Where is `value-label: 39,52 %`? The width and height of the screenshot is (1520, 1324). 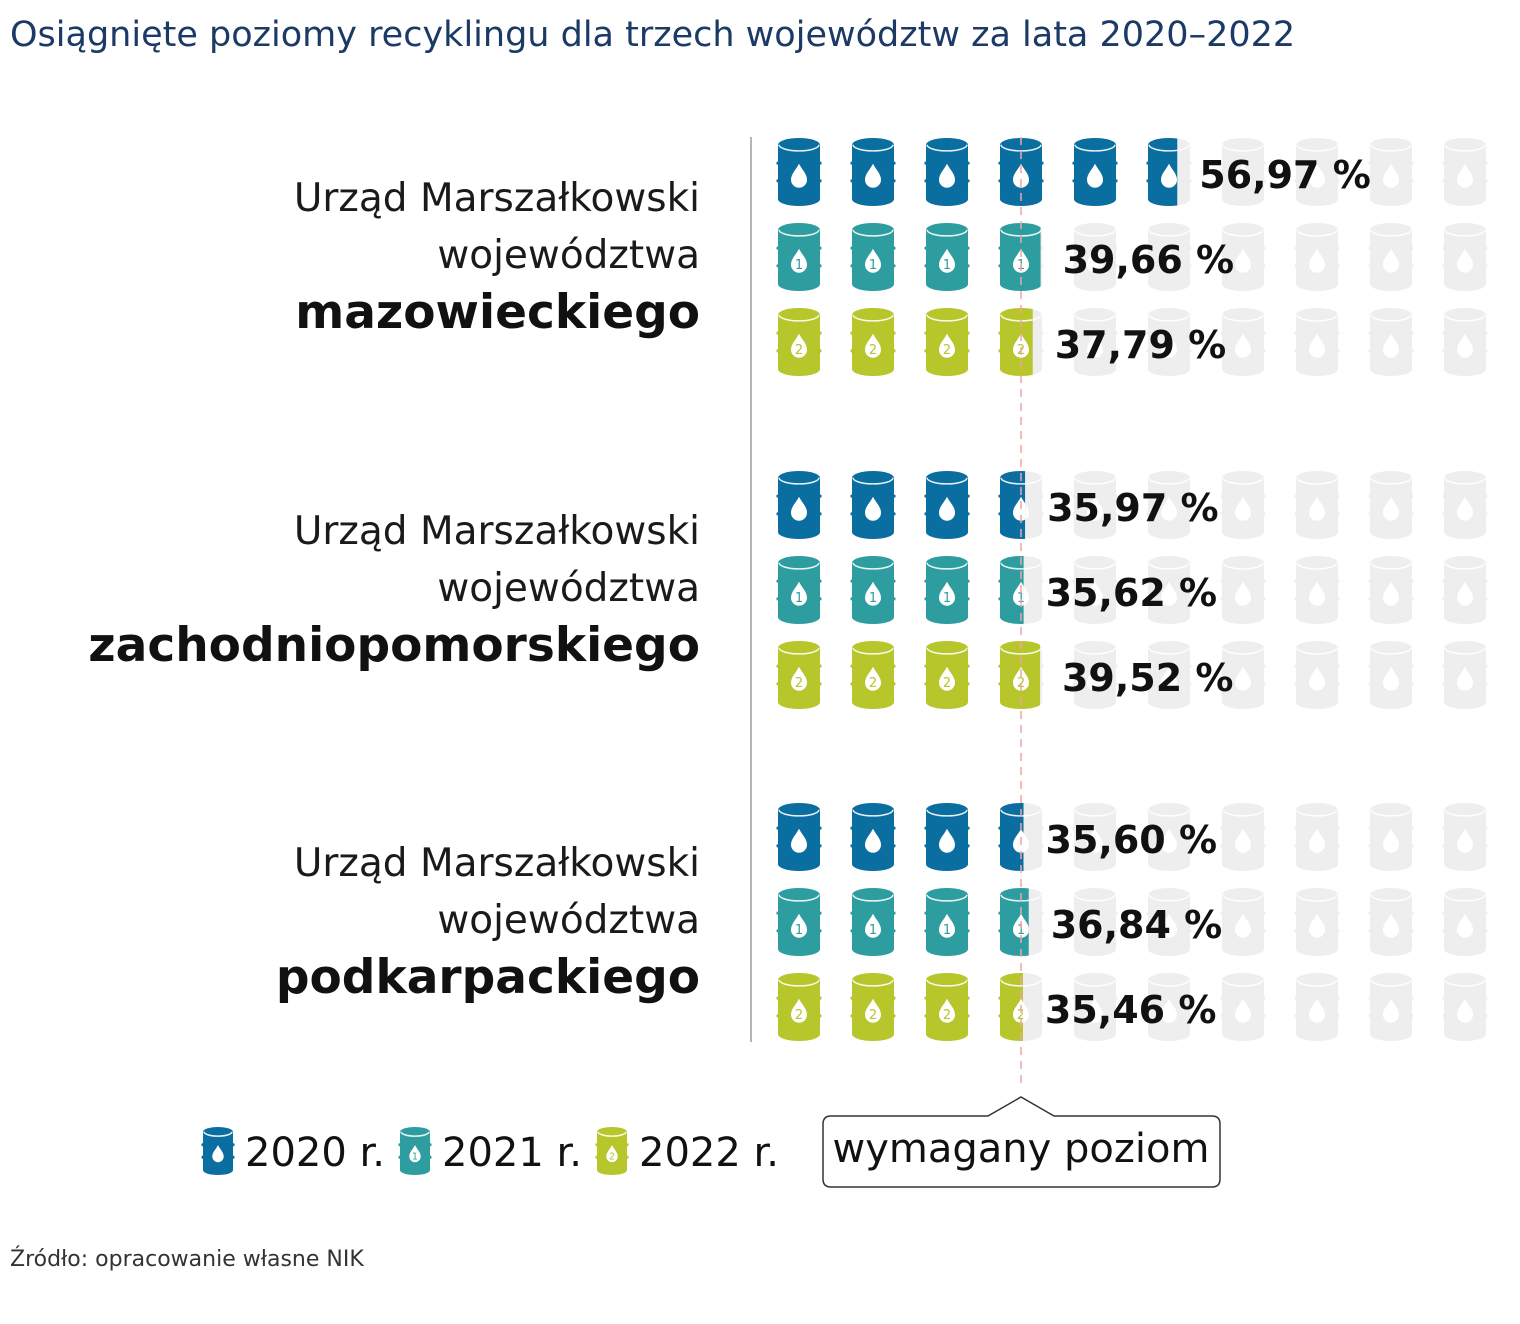 value-label: 39,52 % is located at coordinates (1148, 678).